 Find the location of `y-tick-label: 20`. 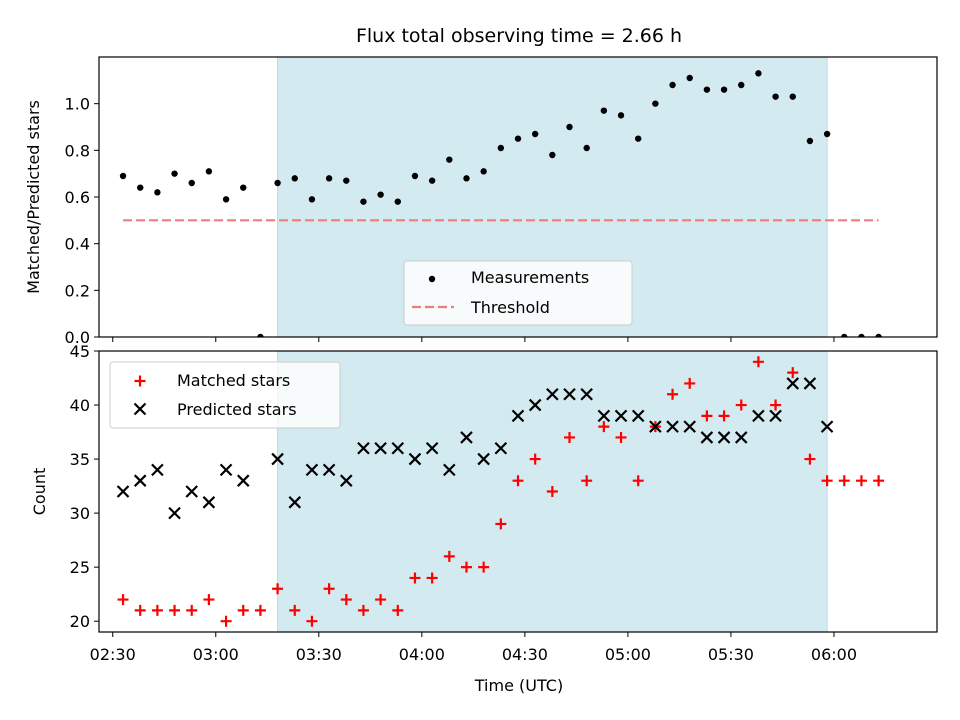

y-tick-label: 20 is located at coordinates (80, 621).